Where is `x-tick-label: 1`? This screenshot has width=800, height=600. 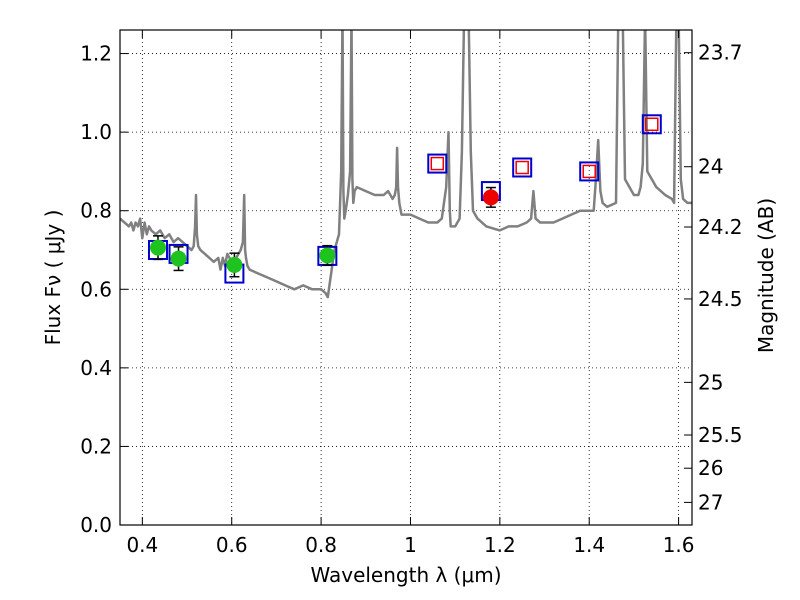
x-tick-label: 1 is located at coordinates (410, 545).